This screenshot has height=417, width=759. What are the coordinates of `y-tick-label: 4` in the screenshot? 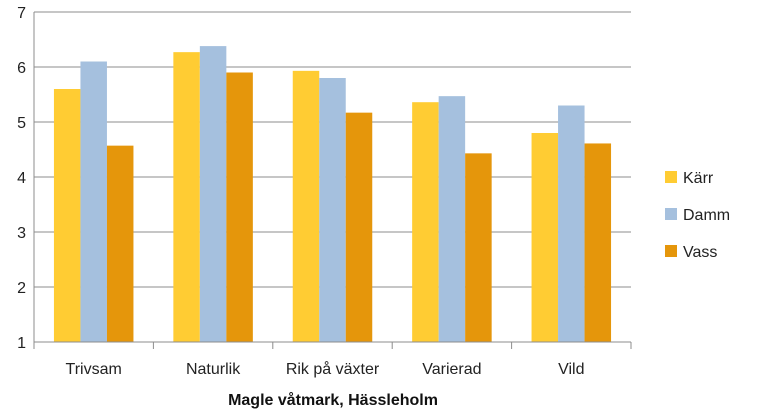 It's located at (21, 178).